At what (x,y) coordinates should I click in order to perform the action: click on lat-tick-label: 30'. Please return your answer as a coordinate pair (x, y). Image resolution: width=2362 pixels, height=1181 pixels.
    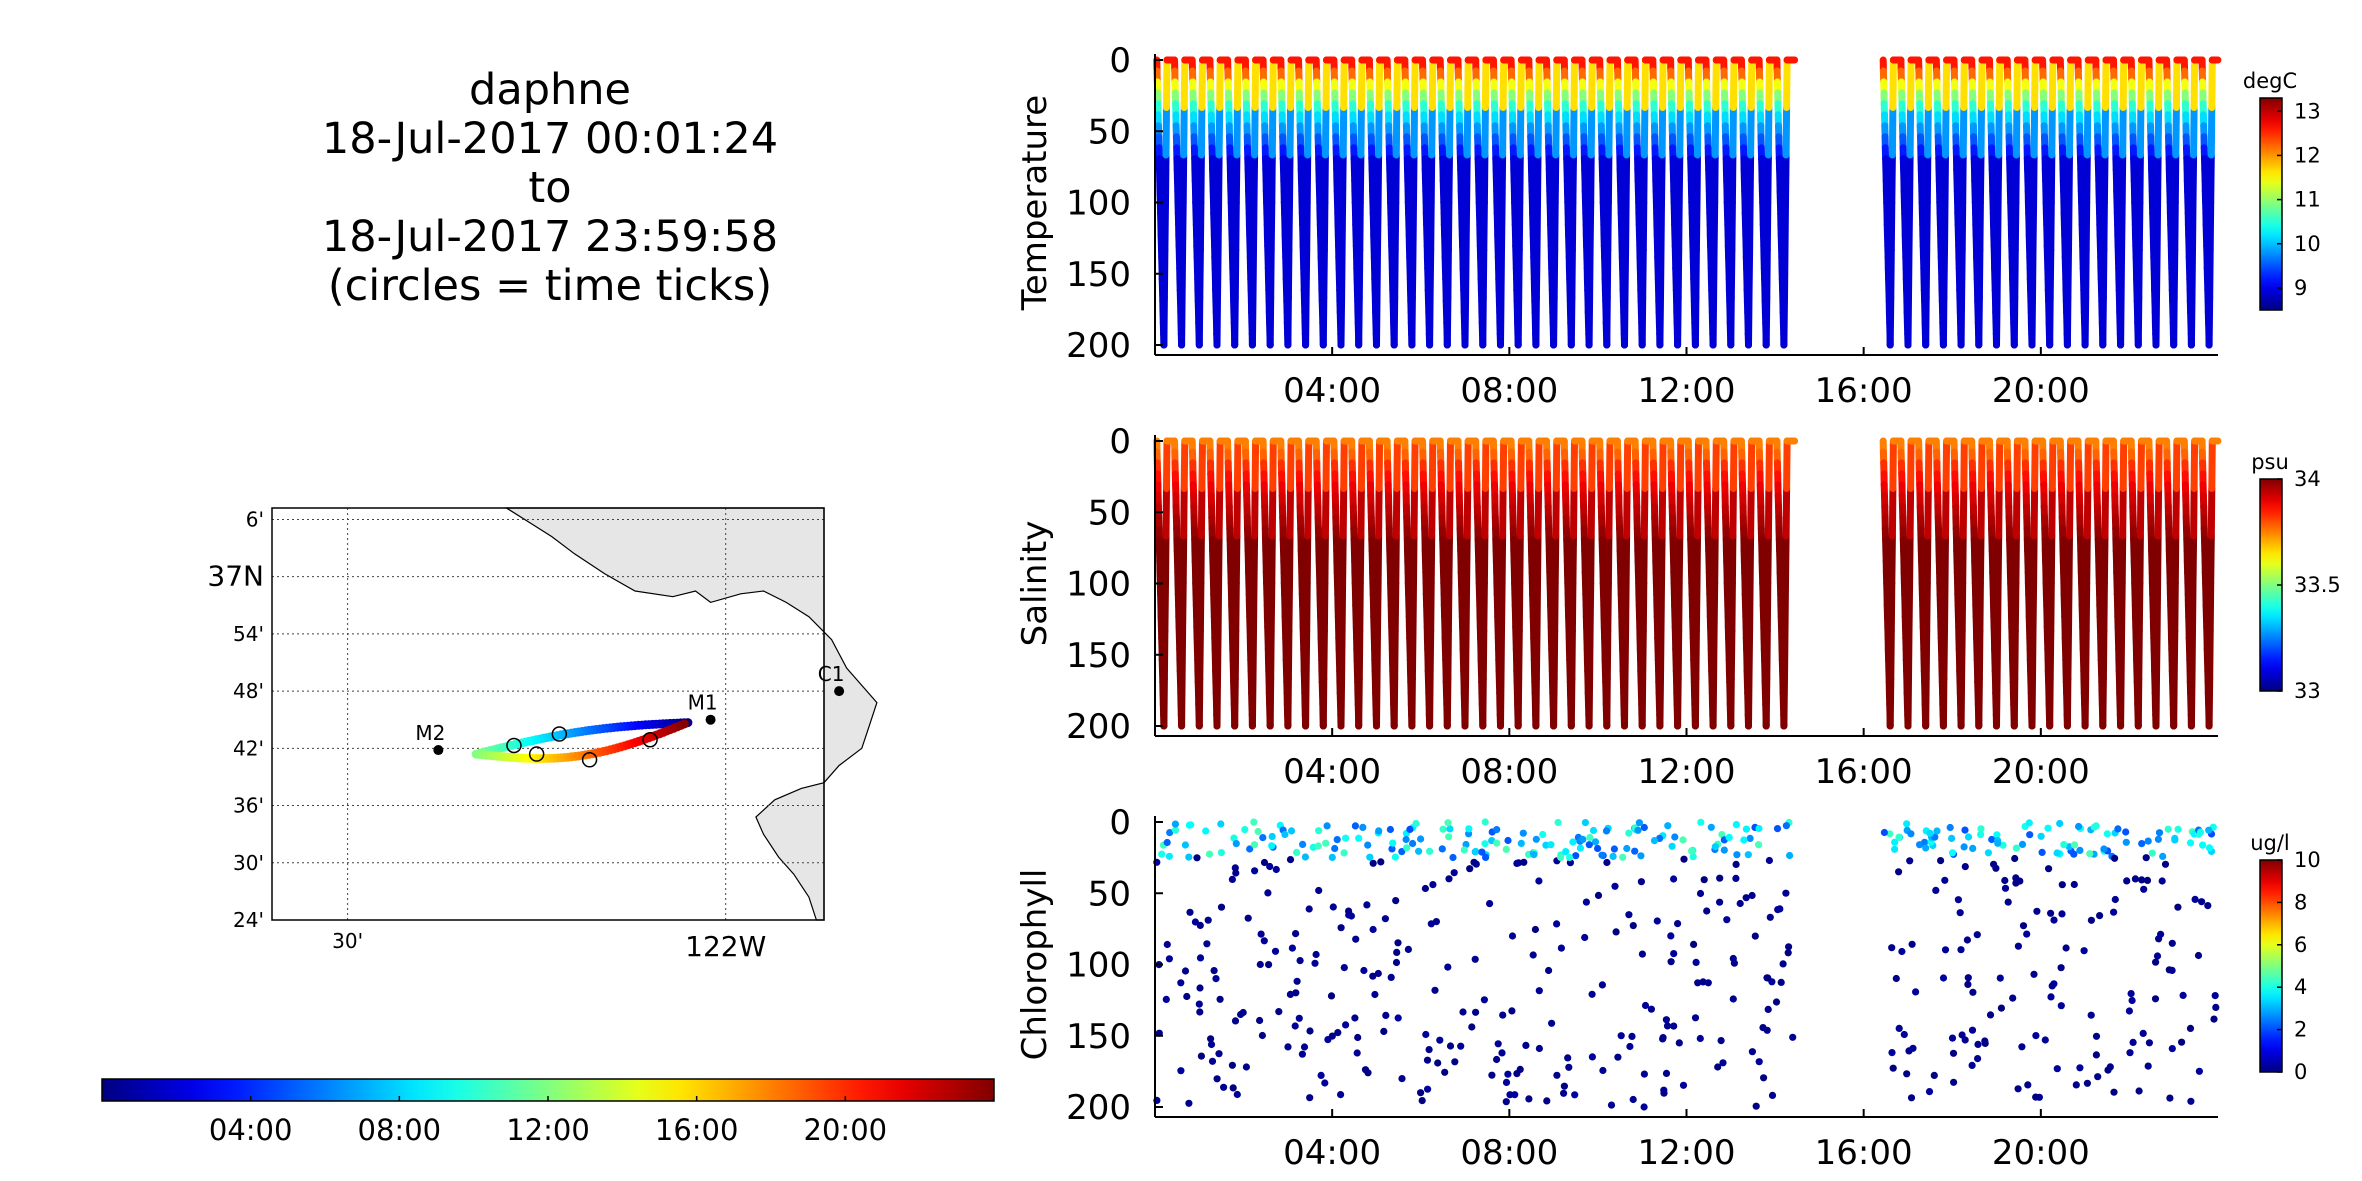
    Looking at the image, I should click on (248, 863).